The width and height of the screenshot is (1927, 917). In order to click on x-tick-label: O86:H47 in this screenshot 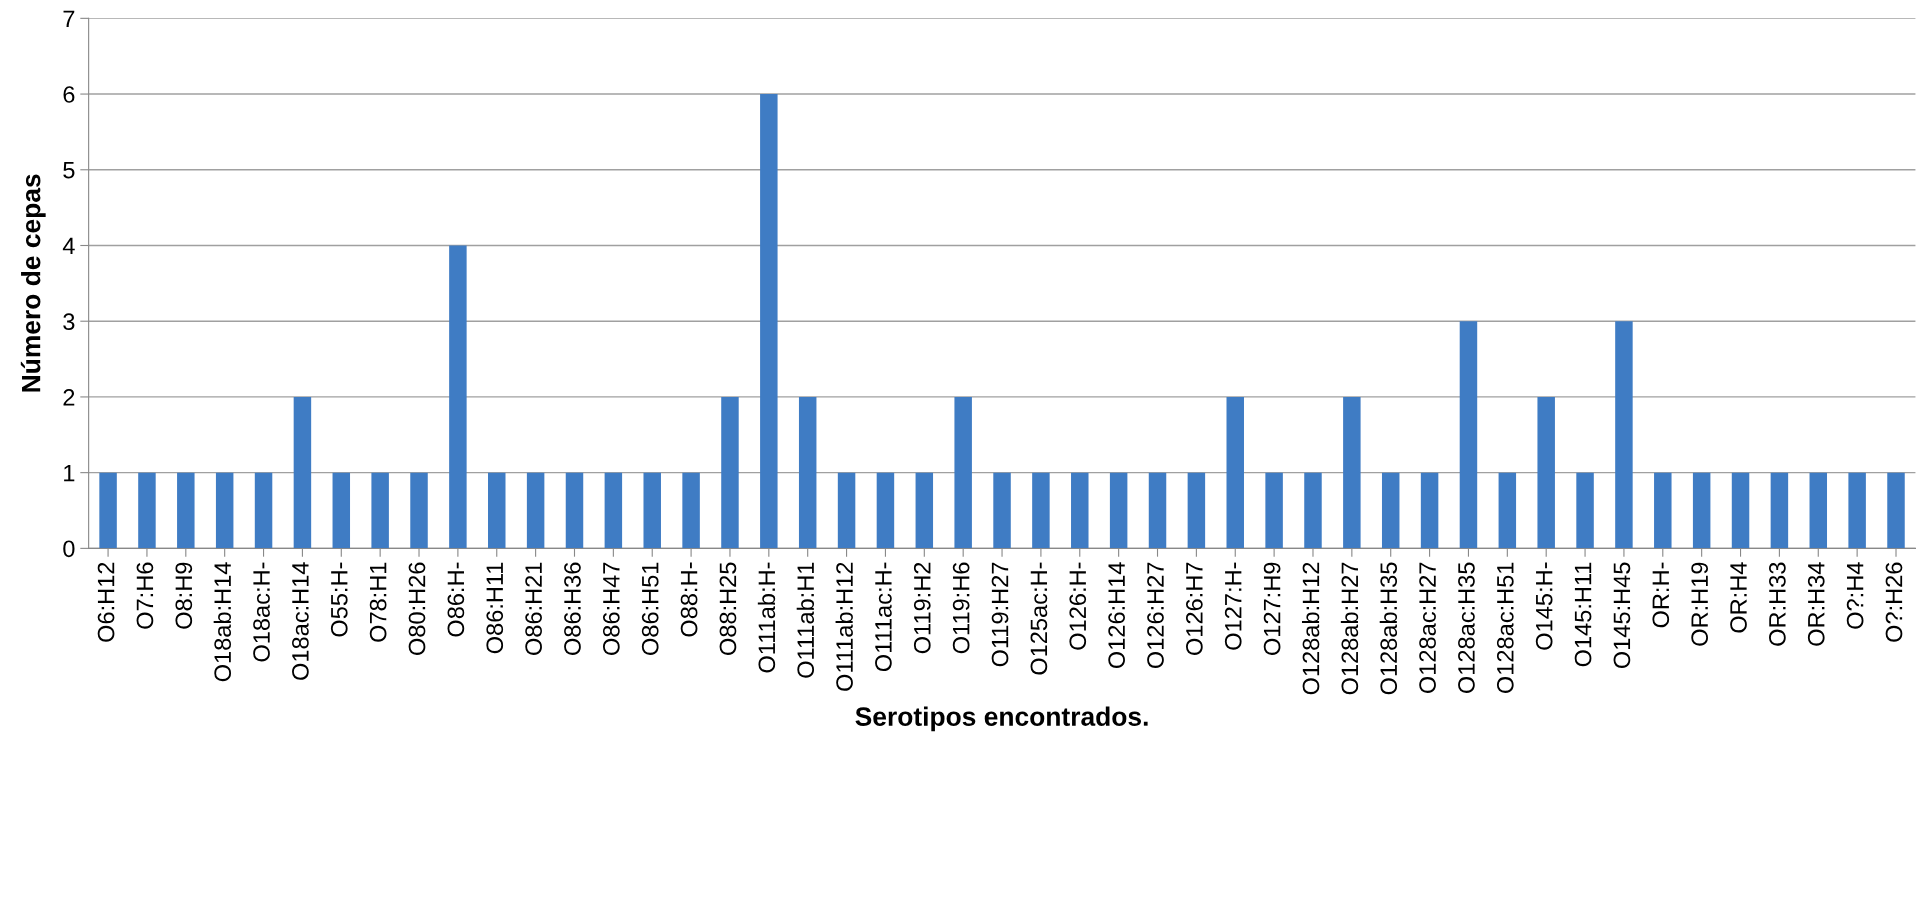, I will do `click(611, 608)`.